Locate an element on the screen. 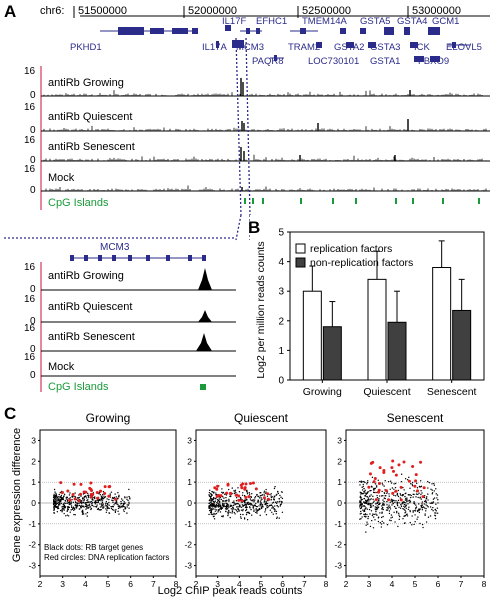 The width and height of the screenshot is (490, 600). scatter-ytick-label: 1 is located at coordinates (189, 482).